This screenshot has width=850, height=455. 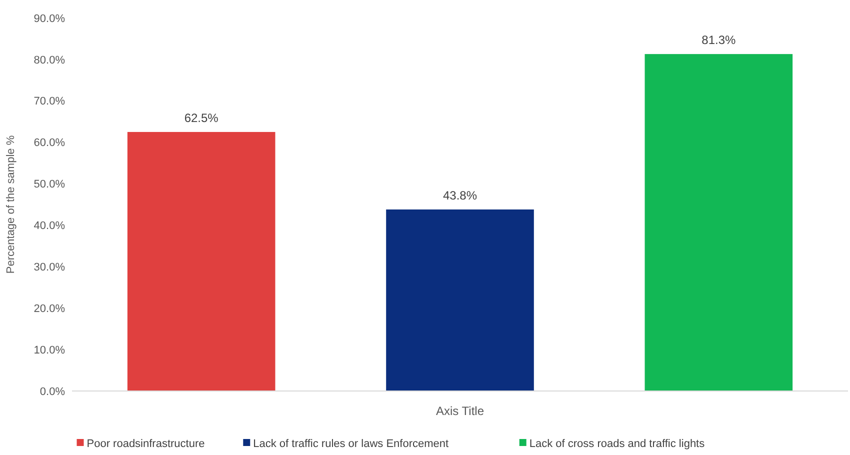 I want to click on legend-label: Lack of traffic rules or laws Enforcement, so click(x=351, y=444).